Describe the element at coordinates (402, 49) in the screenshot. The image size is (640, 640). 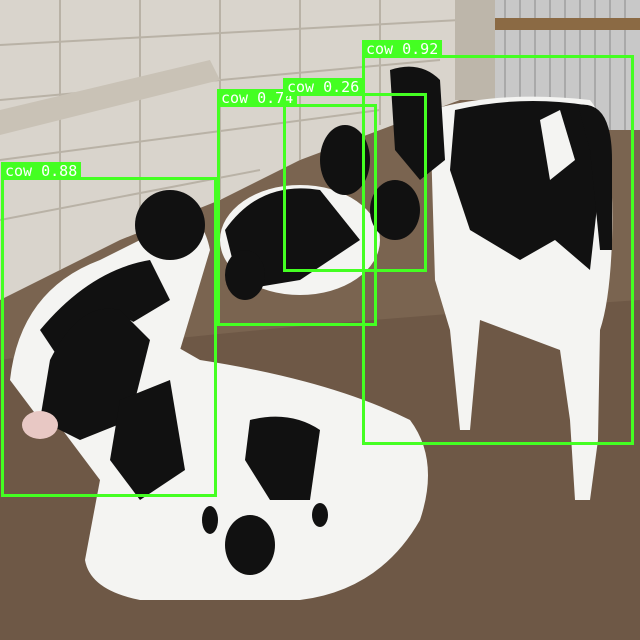
I see `detection-label-4: cow 0.92` at that location.